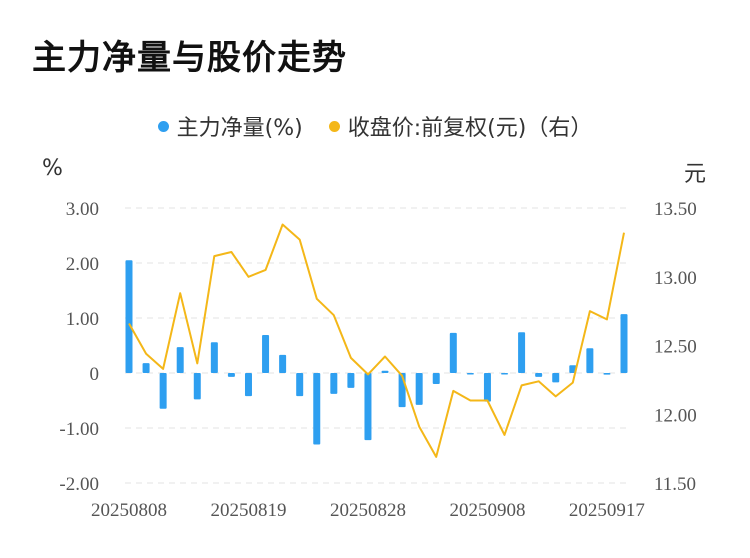  I want to click on right-tick-label: 12.00, so click(675, 415).